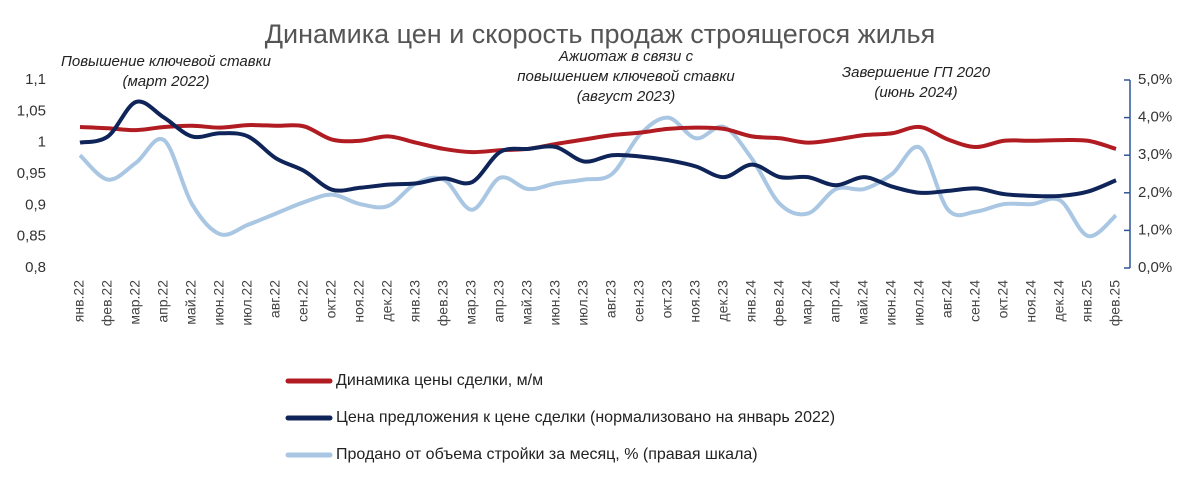  I want to click on annotation: Повышение ключевой ставки, so click(166, 61).